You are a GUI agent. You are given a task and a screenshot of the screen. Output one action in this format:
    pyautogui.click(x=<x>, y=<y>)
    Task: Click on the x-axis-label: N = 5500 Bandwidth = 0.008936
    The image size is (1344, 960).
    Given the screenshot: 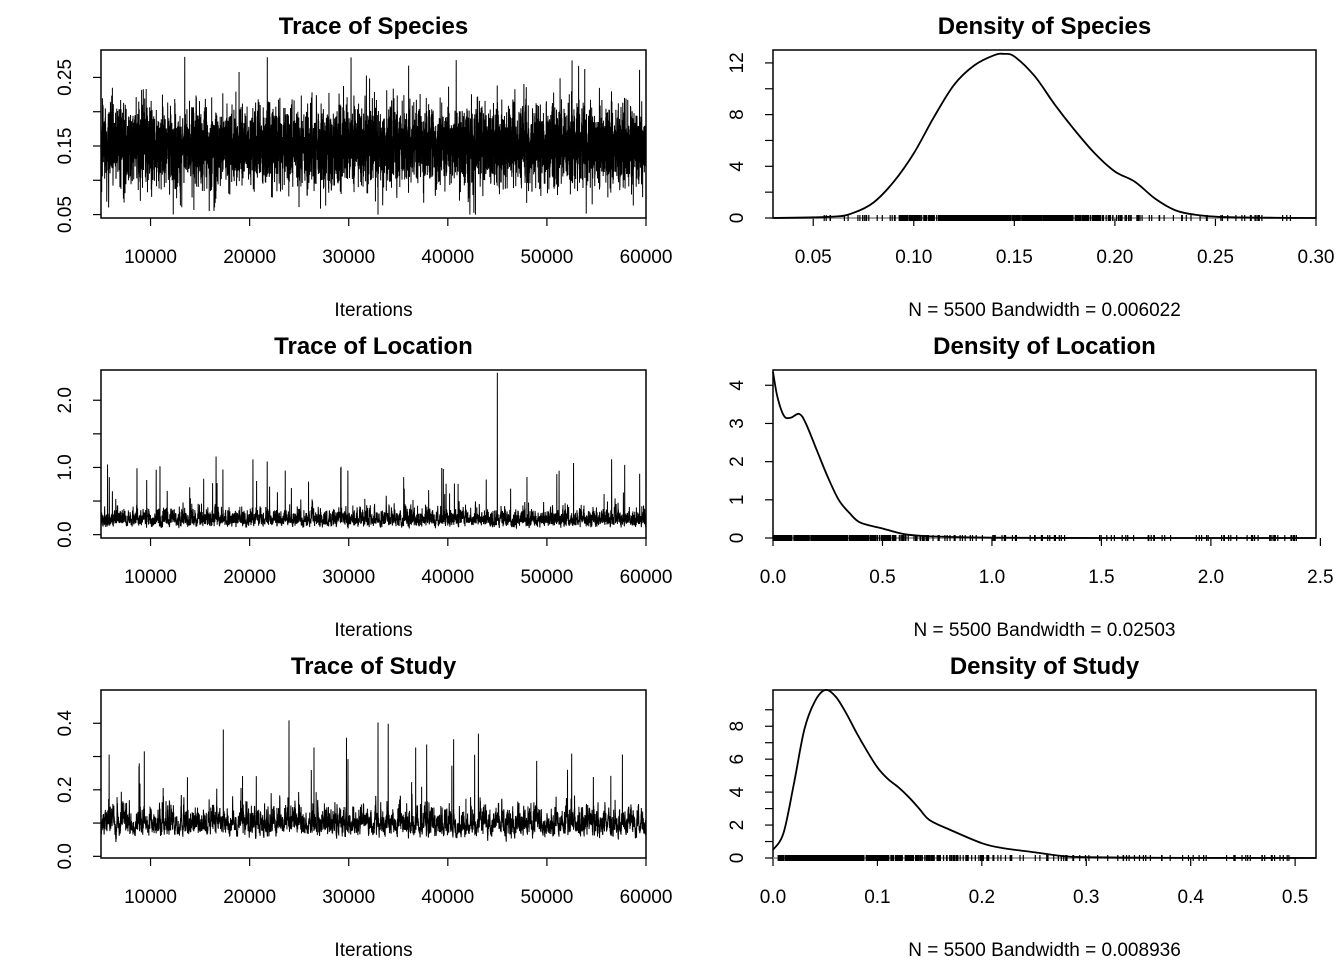 What is the action you would take?
    pyautogui.click(x=1044, y=950)
    